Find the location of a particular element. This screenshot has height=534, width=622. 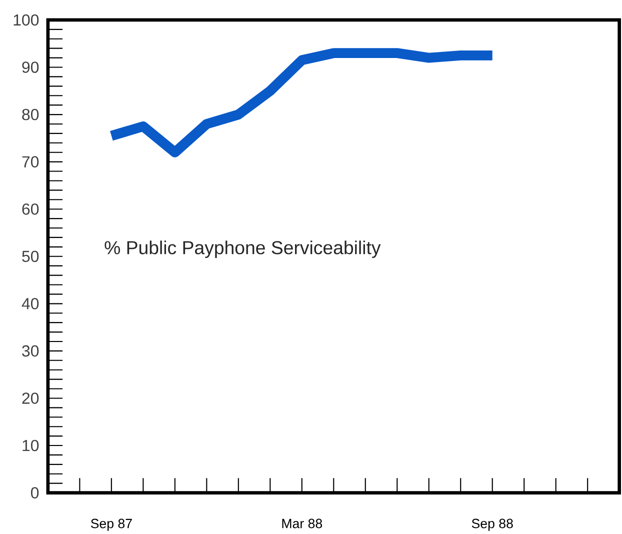

y-tick-label: 40 is located at coordinates (30, 304).